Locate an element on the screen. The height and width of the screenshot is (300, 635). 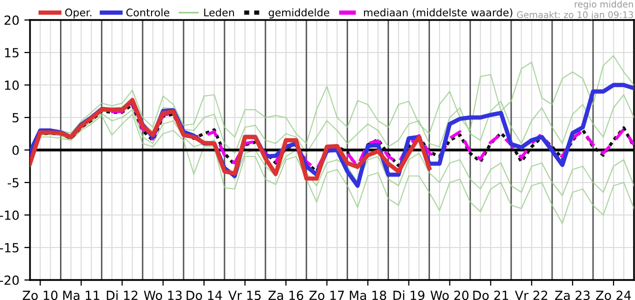
x-tick-label: Di 19 is located at coordinates (409, 295).